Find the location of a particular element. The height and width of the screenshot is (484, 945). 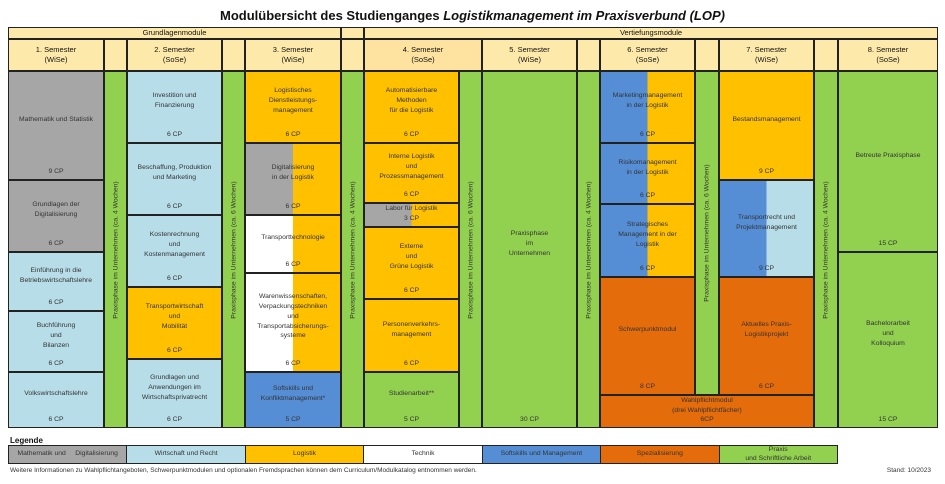

module-studienarbeit: Studienarbeit** 5 CP is located at coordinates (411, 400).